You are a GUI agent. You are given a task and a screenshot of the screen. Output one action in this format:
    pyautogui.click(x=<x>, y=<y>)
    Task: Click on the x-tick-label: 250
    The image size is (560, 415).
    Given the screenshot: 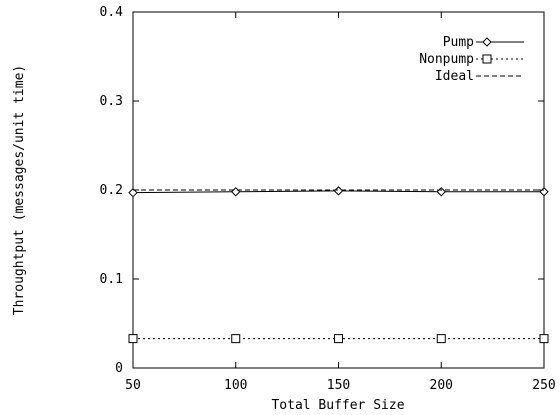 What is the action you would take?
    pyautogui.click(x=543, y=385)
    